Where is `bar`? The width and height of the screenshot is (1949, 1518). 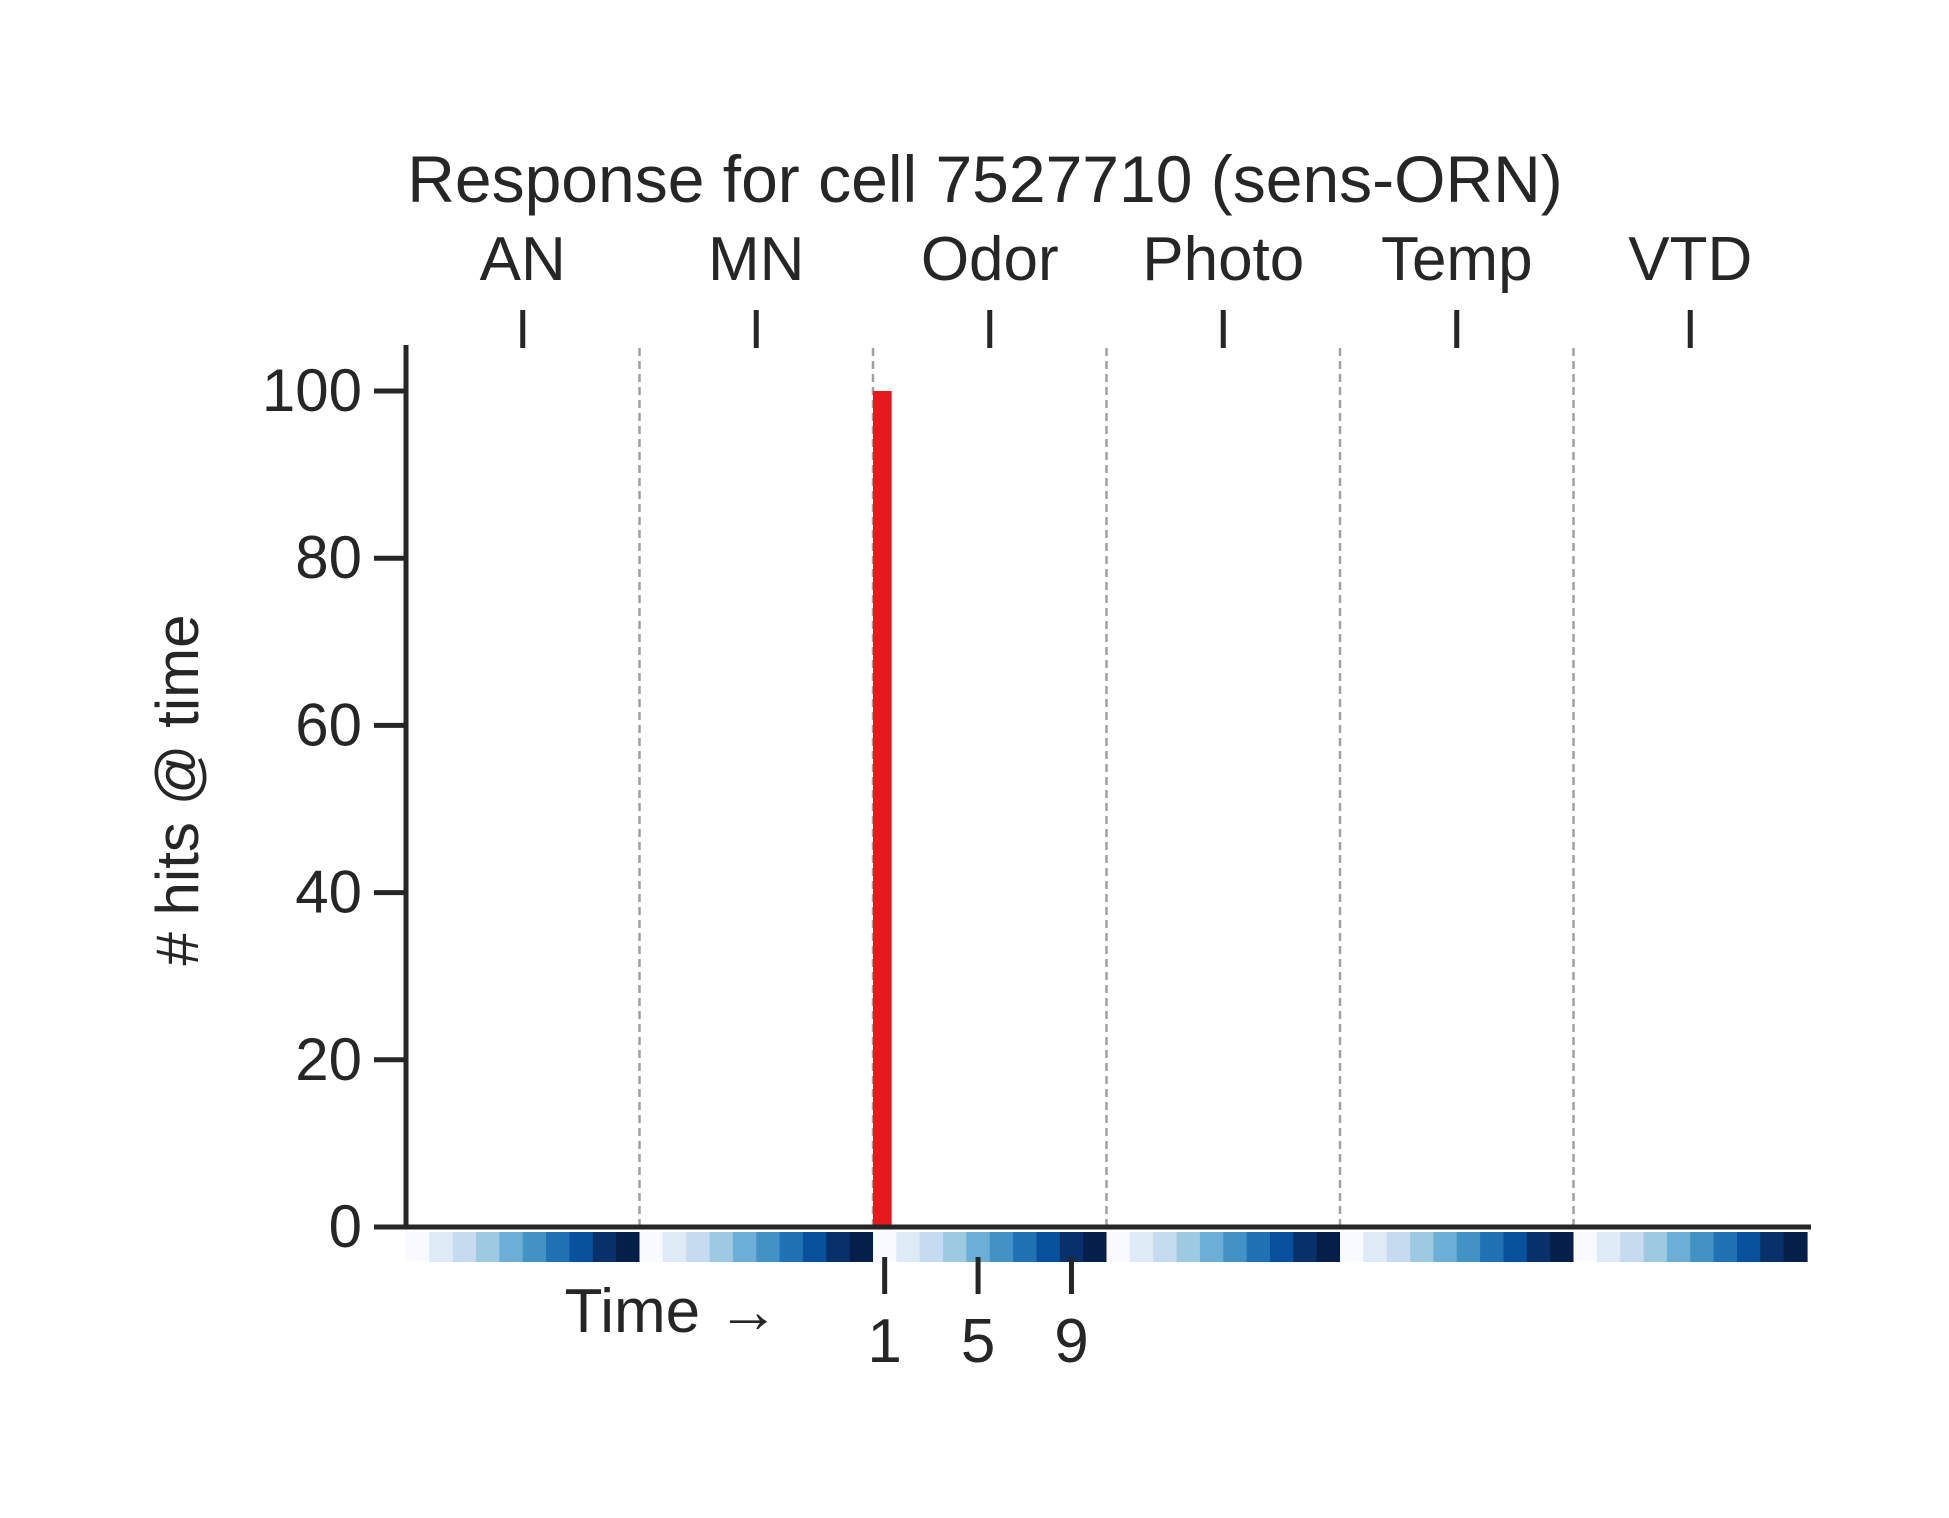 bar is located at coordinates (882, 809).